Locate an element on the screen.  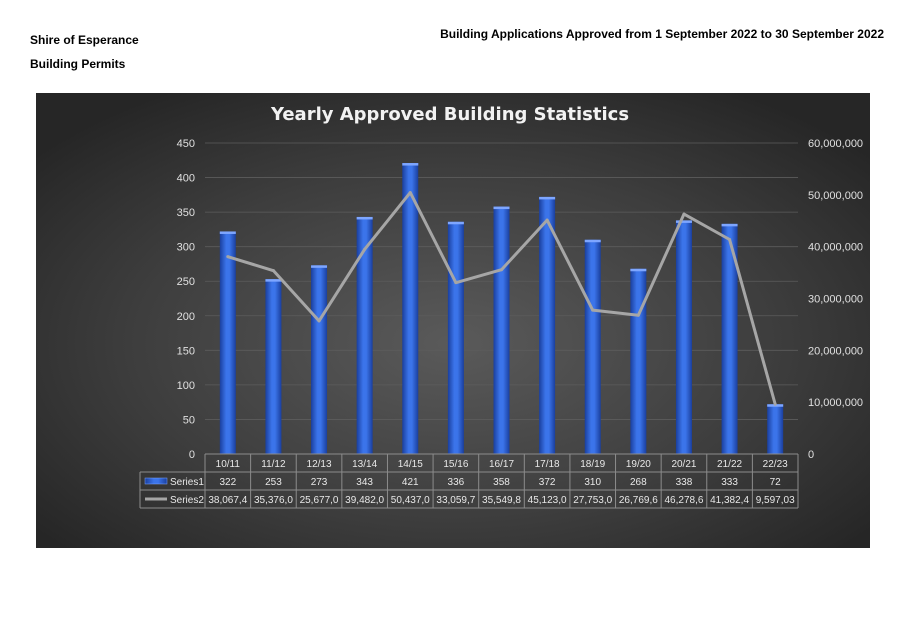
category-label: 17/18 is located at coordinates (547, 464).